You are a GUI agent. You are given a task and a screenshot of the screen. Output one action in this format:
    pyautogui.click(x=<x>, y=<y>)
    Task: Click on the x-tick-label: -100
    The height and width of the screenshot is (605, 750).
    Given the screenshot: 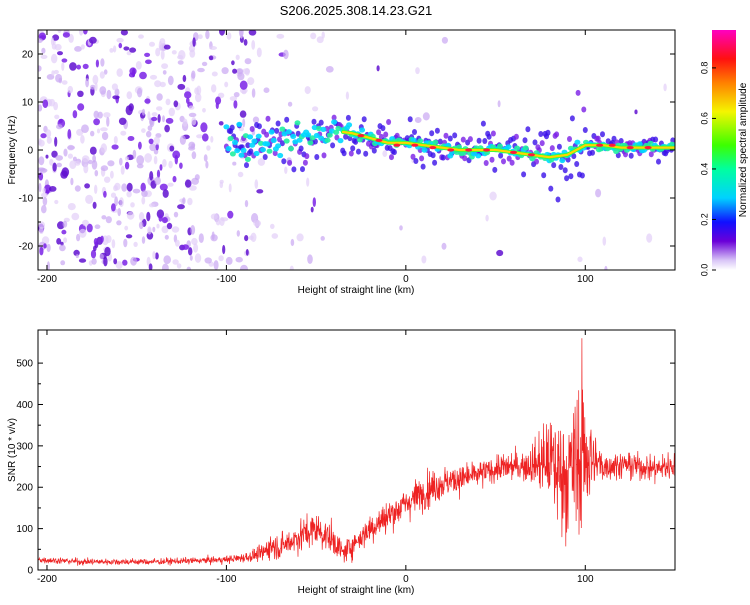 What is the action you would take?
    pyautogui.click(x=226, y=279)
    